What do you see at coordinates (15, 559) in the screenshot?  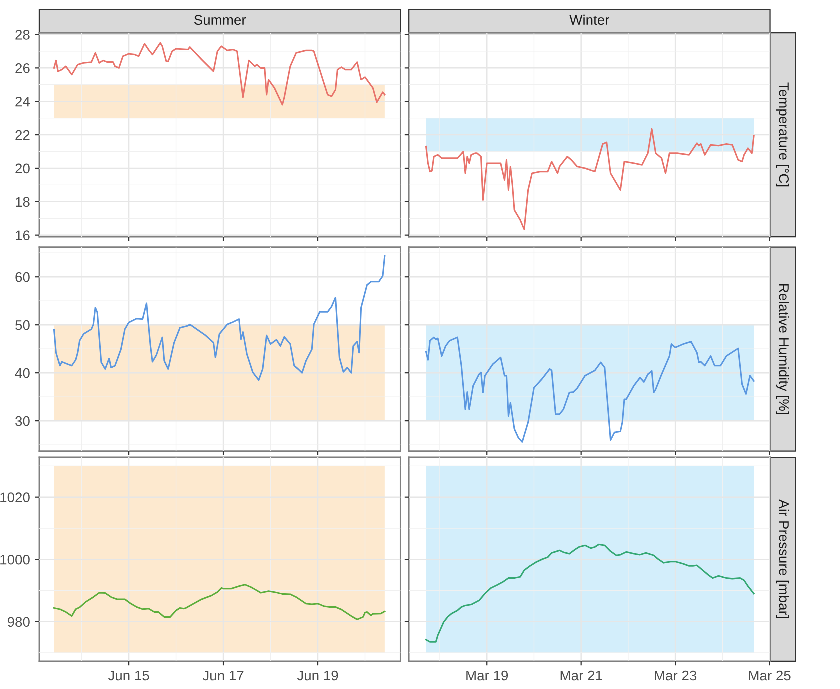 I see `y-tick-label: 1000` at bounding box center [15, 559].